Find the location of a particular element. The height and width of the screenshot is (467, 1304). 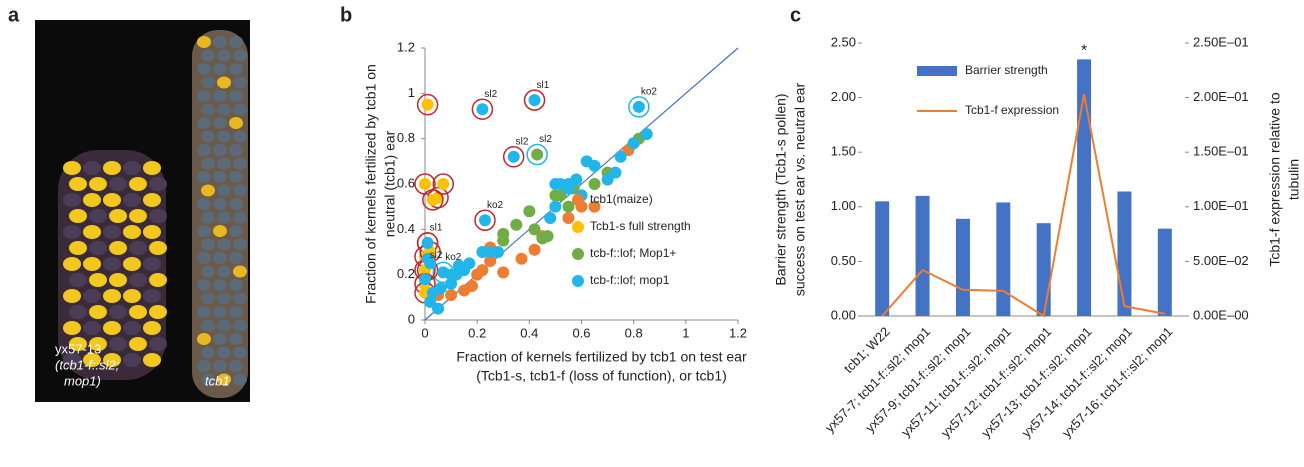

y2-tick-label: 2.50E–01 is located at coordinates (1221, 41).